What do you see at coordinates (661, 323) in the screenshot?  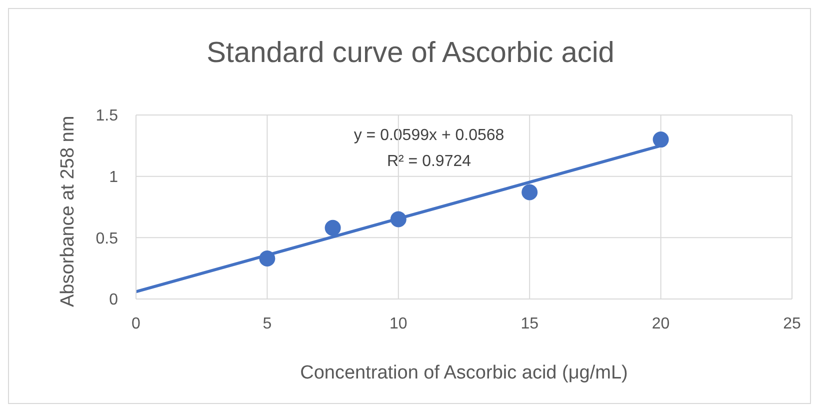 I see `x-tick-label: 20` at bounding box center [661, 323].